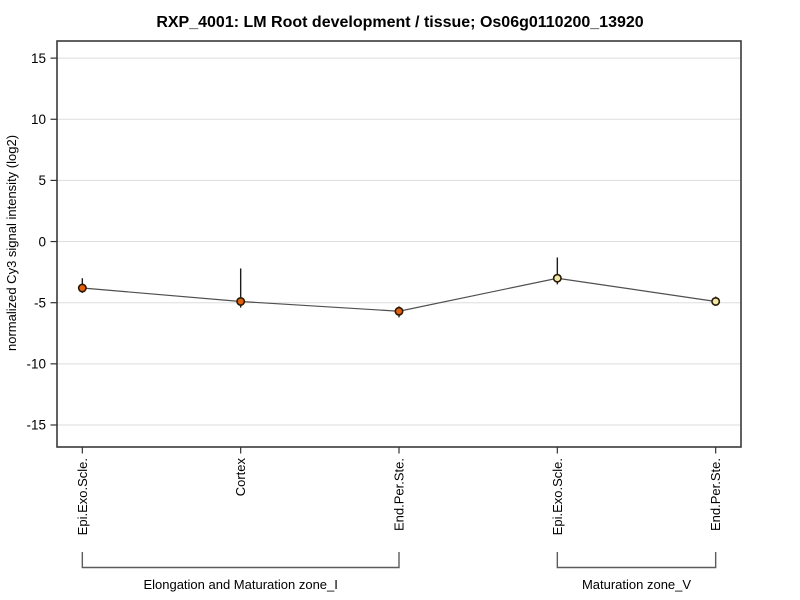 The image size is (800, 600). I want to click on y-axis-label: normalized Cy3 signal intensity (log2), so click(11, 243).